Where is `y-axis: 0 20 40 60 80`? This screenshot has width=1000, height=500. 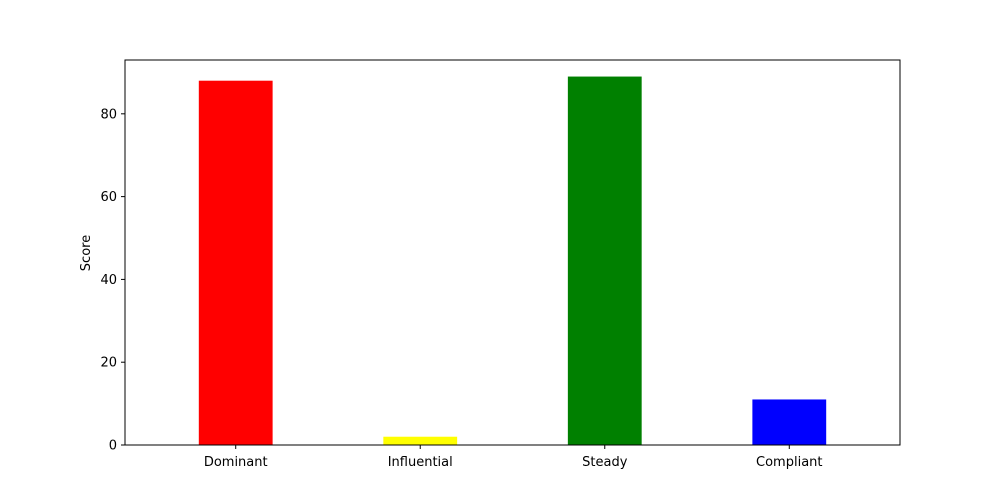 y-axis: 0 20 40 60 80 is located at coordinates (112, 280).